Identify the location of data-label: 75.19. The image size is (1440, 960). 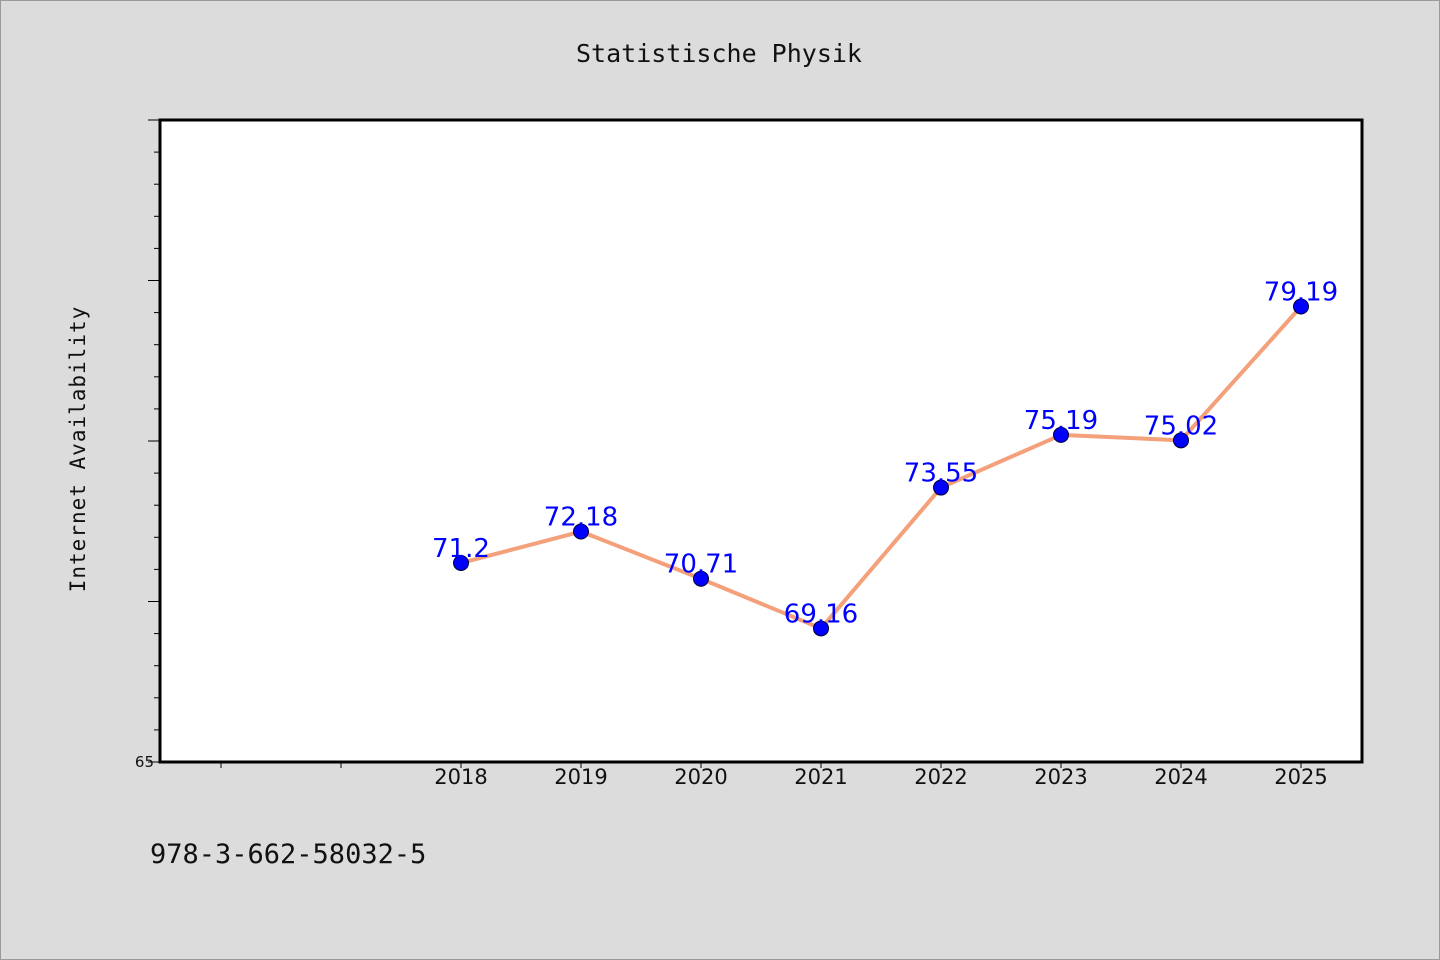
(1061, 421).